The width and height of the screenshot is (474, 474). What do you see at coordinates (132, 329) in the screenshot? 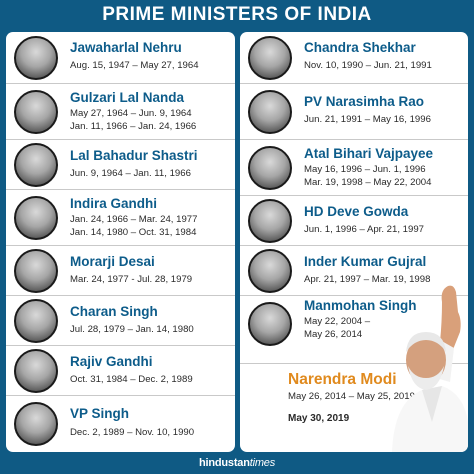
I see `pm-term: Jul. 28, 1979 – Jan. 14, 1980` at bounding box center [132, 329].